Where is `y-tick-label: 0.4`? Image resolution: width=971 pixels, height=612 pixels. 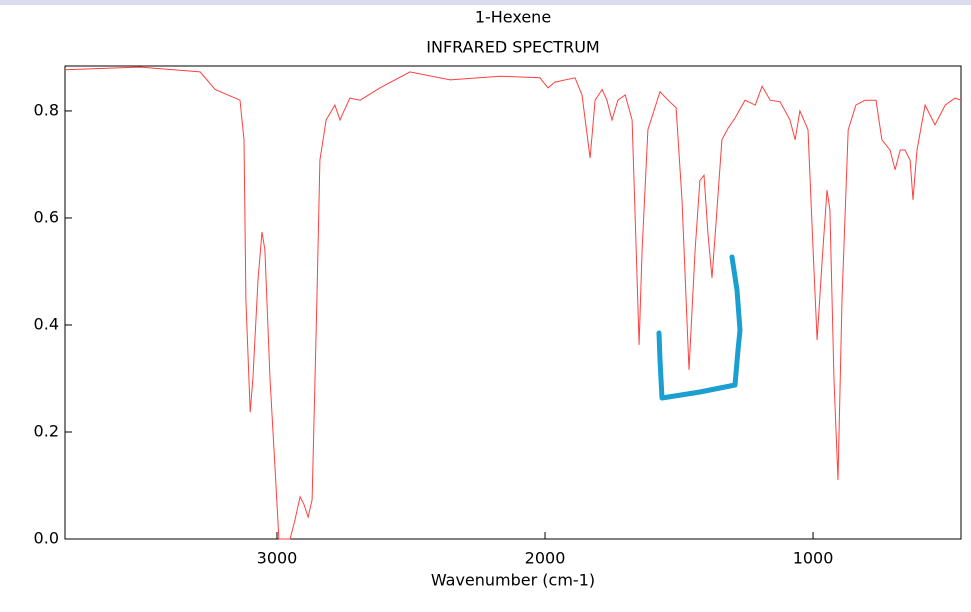 y-tick-label: 0.4 is located at coordinates (46, 323).